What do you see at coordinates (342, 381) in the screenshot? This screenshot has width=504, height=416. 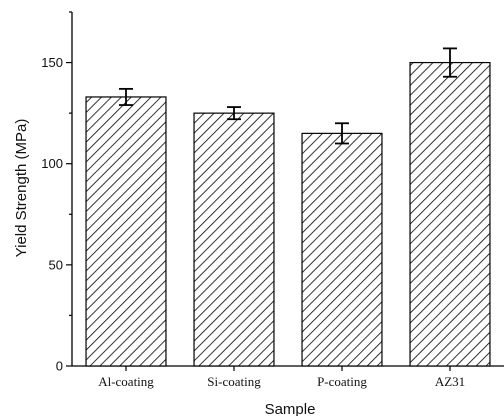 I see `x-tick-label: P-coating` at bounding box center [342, 381].